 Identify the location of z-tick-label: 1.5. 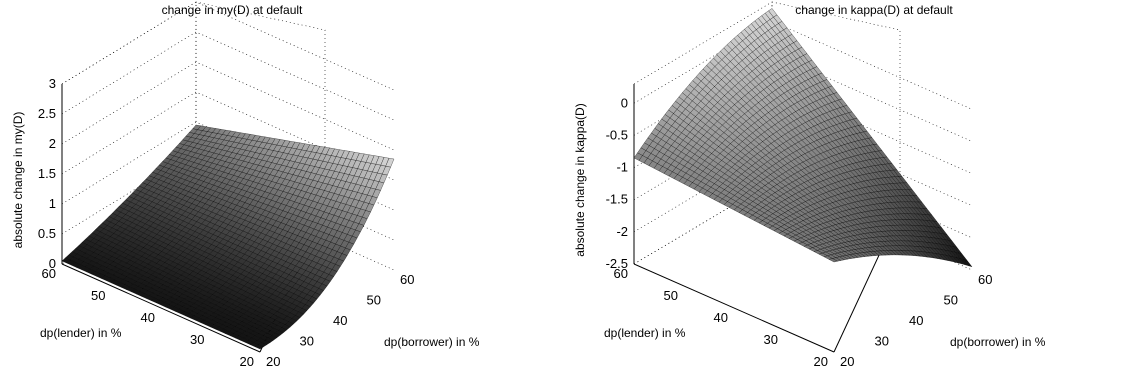
(47, 173).